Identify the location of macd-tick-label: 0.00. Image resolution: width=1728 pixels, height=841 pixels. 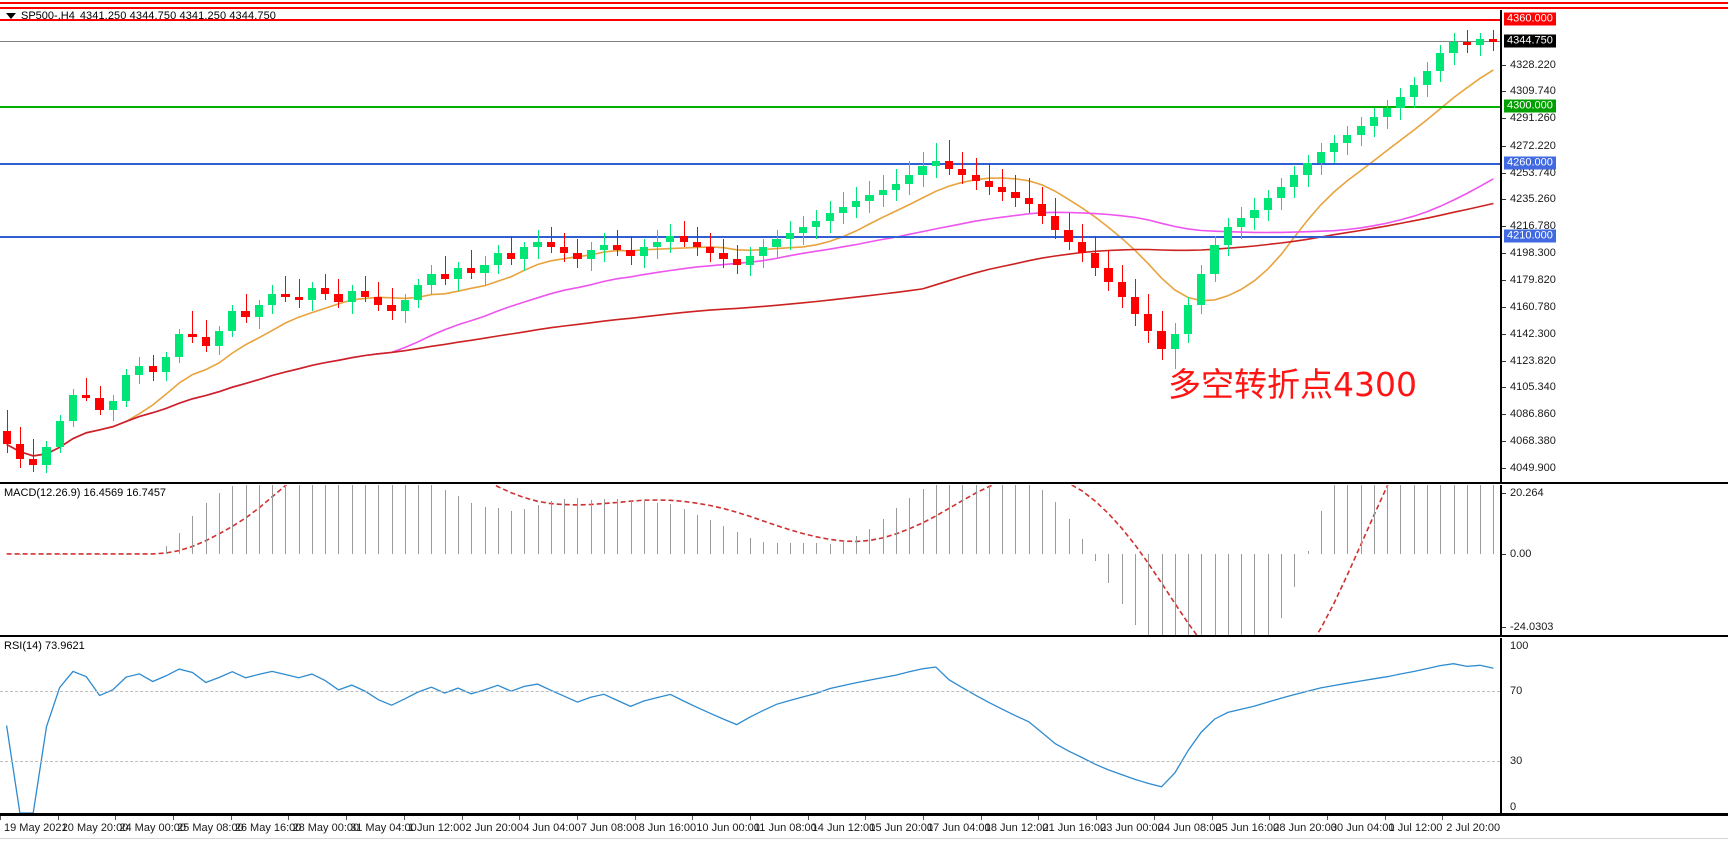
(1521, 553).